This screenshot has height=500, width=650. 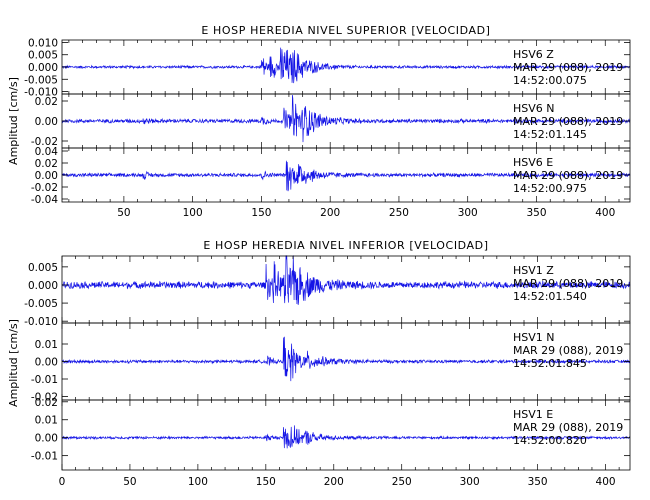 I want to click on start-time-label: 14:52:00.820, so click(x=550, y=440).